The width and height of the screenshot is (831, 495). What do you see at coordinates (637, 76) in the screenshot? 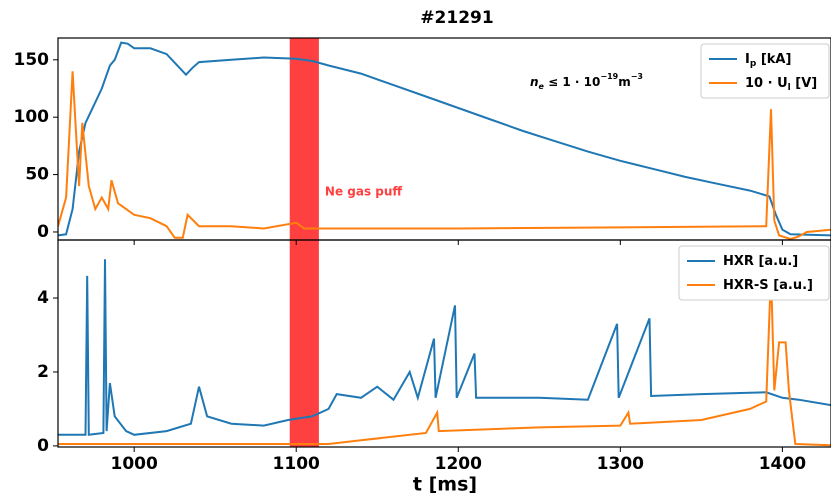
I see `annot-sup2: −3` at bounding box center [637, 76].